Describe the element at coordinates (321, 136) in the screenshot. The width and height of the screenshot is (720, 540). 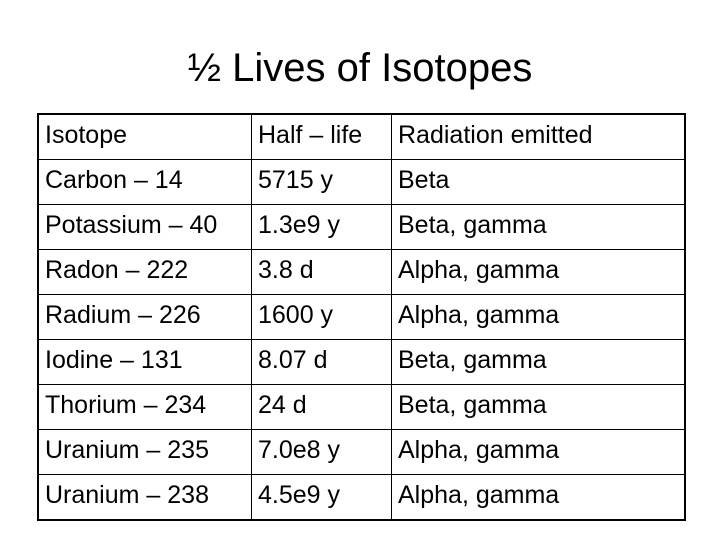
I see `header-cell: Half – life` at that location.